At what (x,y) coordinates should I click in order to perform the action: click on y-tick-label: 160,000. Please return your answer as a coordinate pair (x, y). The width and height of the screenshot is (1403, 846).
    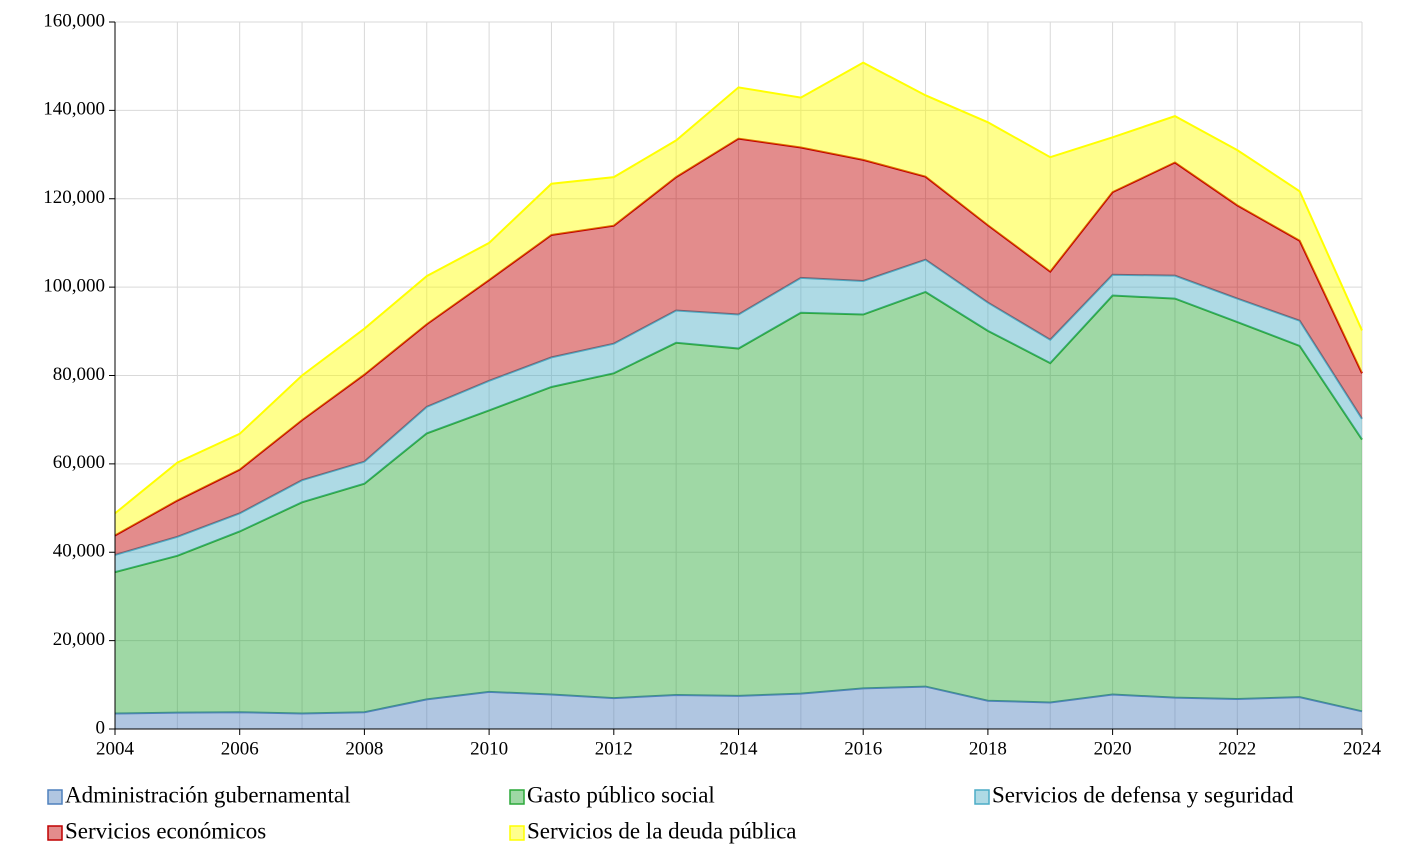
    Looking at the image, I should click on (74, 20).